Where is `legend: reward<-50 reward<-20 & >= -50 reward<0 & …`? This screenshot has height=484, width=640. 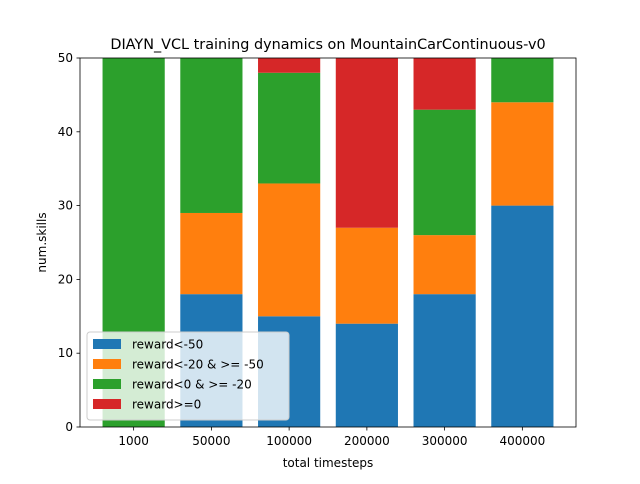 legend: reward<-50 reward<-20 & >= -50 reward<0 & … is located at coordinates (188, 376).